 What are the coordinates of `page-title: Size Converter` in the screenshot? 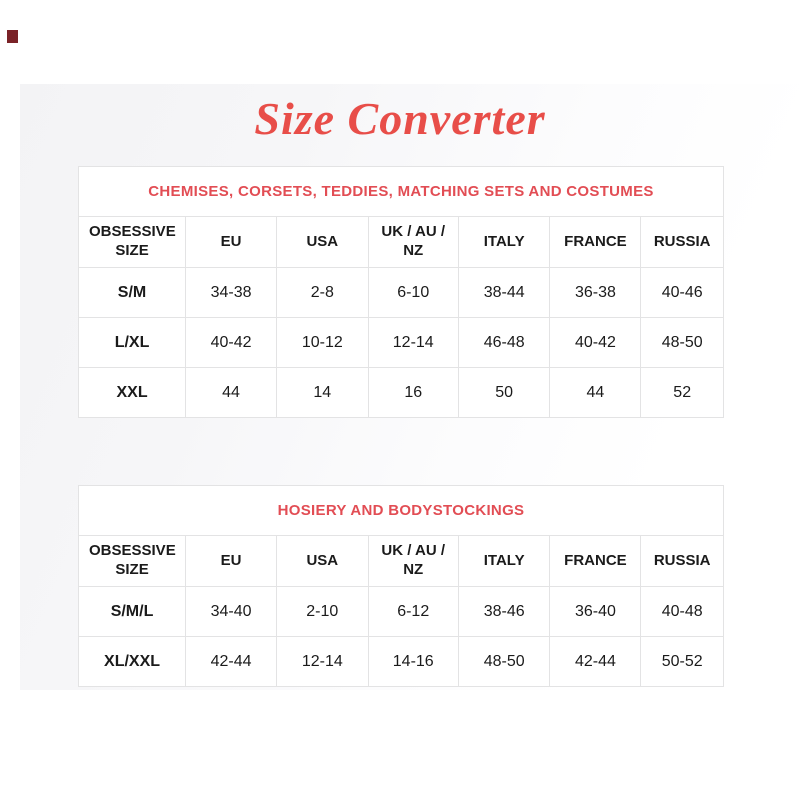 It's located at (400, 118).